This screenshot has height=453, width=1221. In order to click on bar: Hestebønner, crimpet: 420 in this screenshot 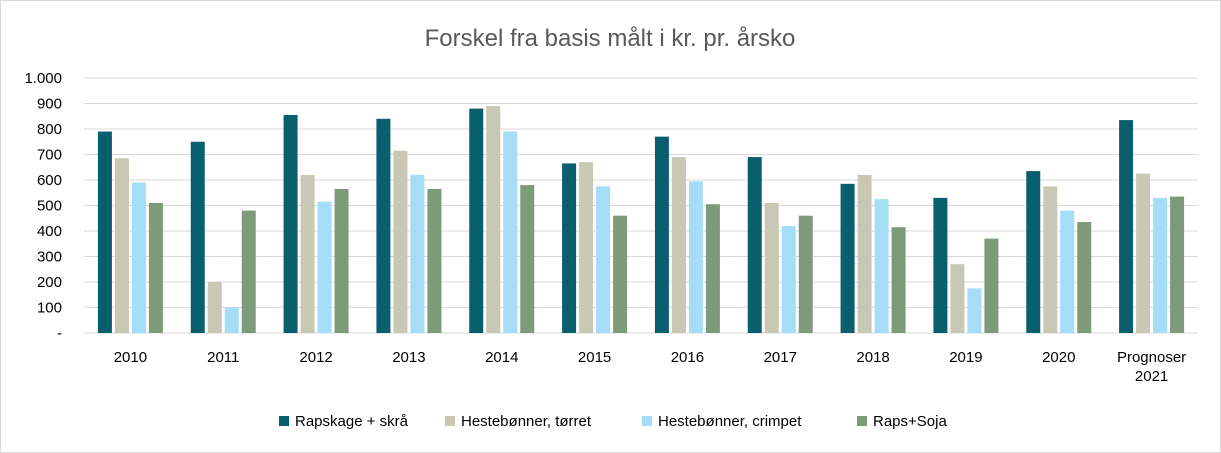, I will do `click(788, 279)`.